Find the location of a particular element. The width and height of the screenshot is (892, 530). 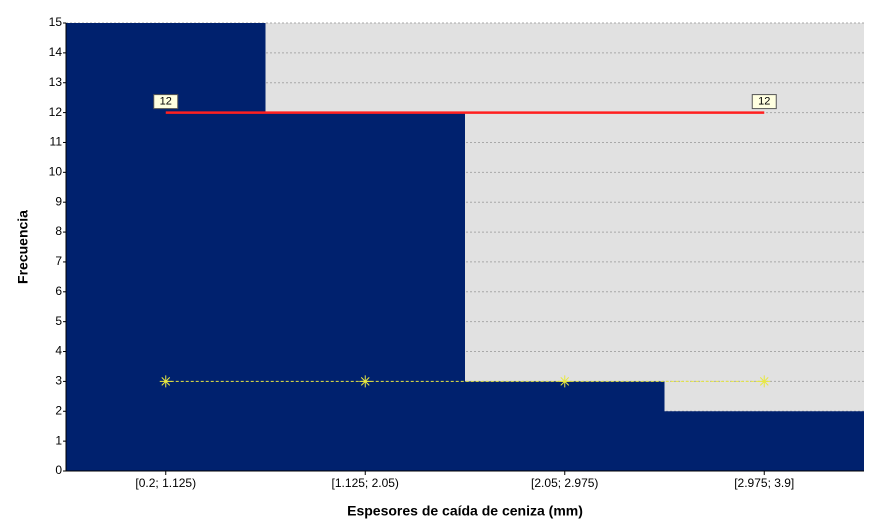

x-tick-label: [2.975; 3.9] is located at coordinates (764, 483).